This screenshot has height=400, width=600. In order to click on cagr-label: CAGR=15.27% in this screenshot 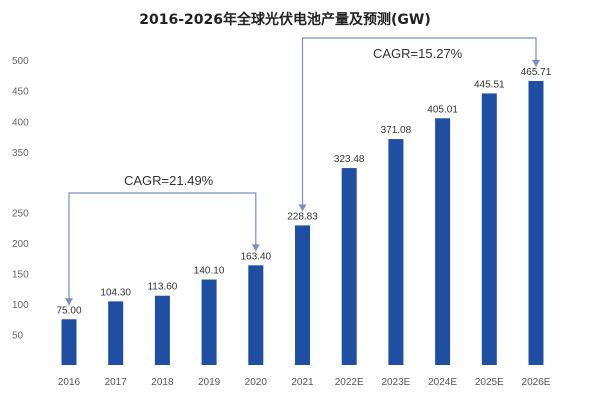, I will do `click(418, 53)`.